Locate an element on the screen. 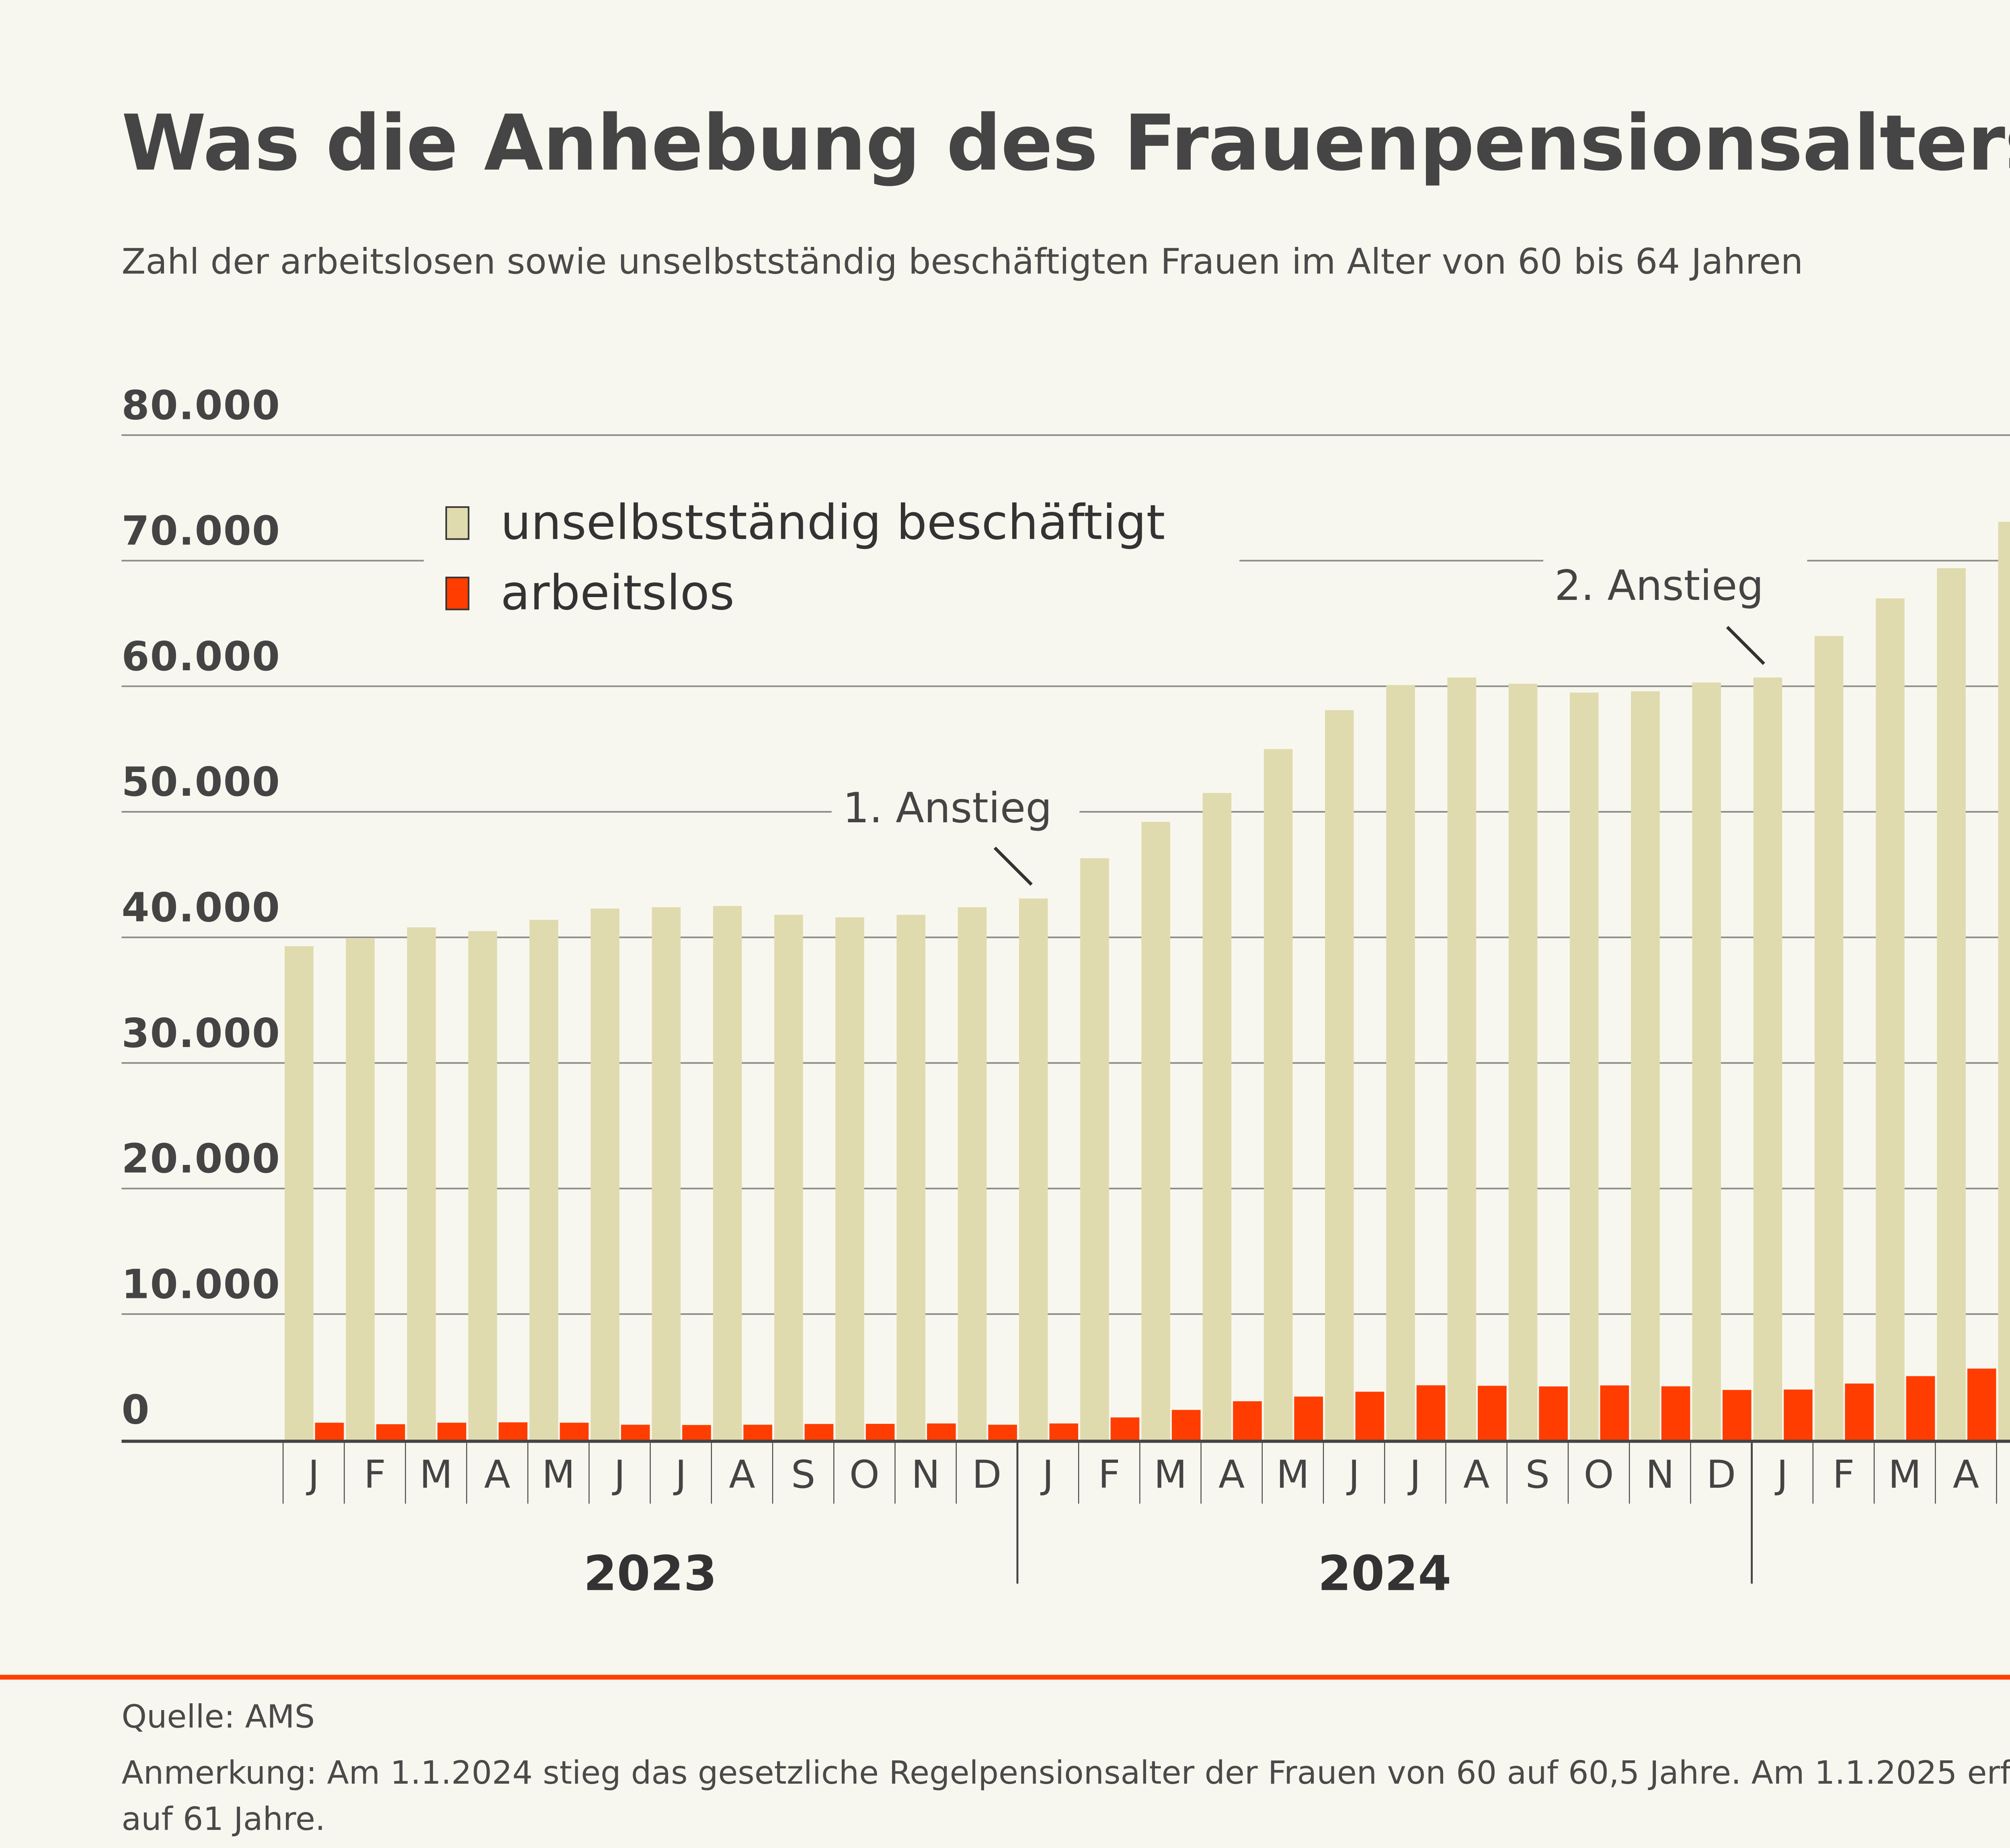 Image resolution: width=2010 pixels, height=1848 pixels. legend-label-employed: unselbstständig beschäftigt is located at coordinates (832, 523).